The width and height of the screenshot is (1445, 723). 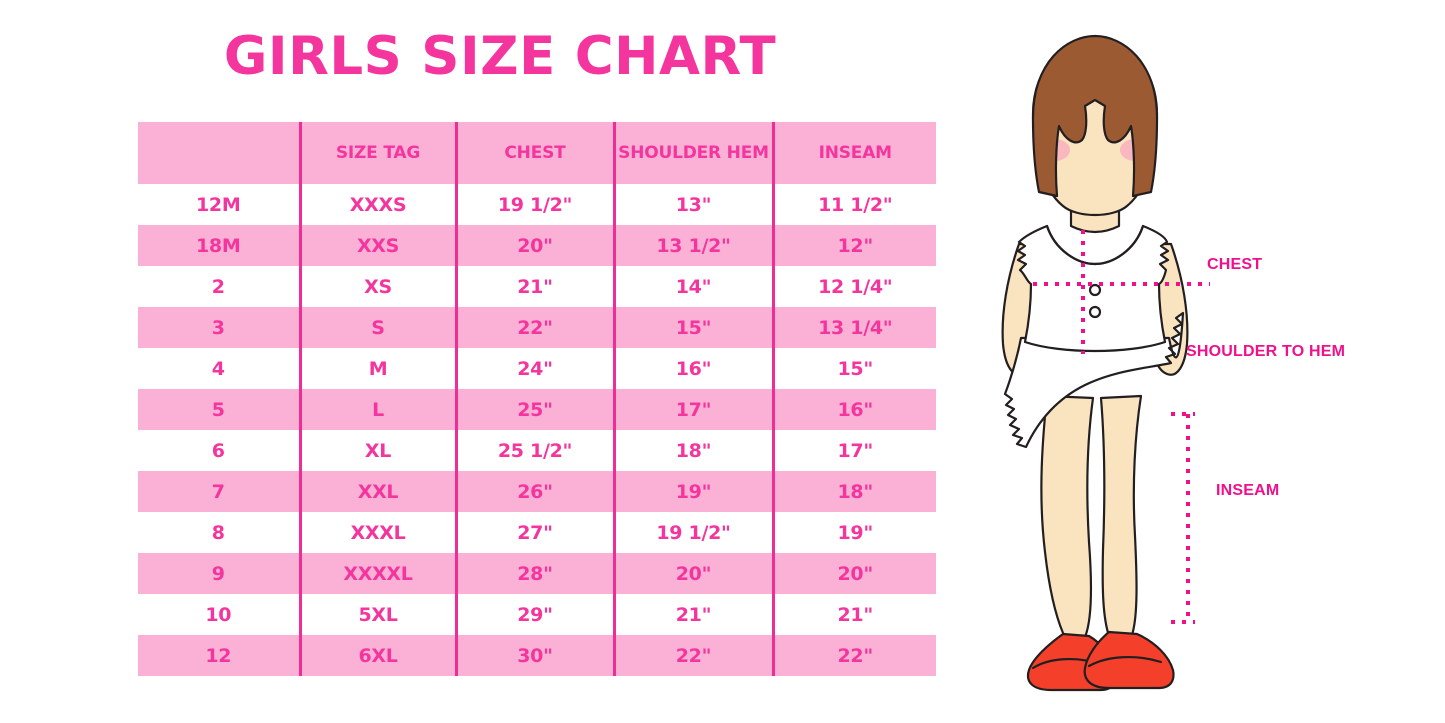 What do you see at coordinates (219, 450) in the screenshot?
I see `cell-size: 6` at bounding box center [219, 450].